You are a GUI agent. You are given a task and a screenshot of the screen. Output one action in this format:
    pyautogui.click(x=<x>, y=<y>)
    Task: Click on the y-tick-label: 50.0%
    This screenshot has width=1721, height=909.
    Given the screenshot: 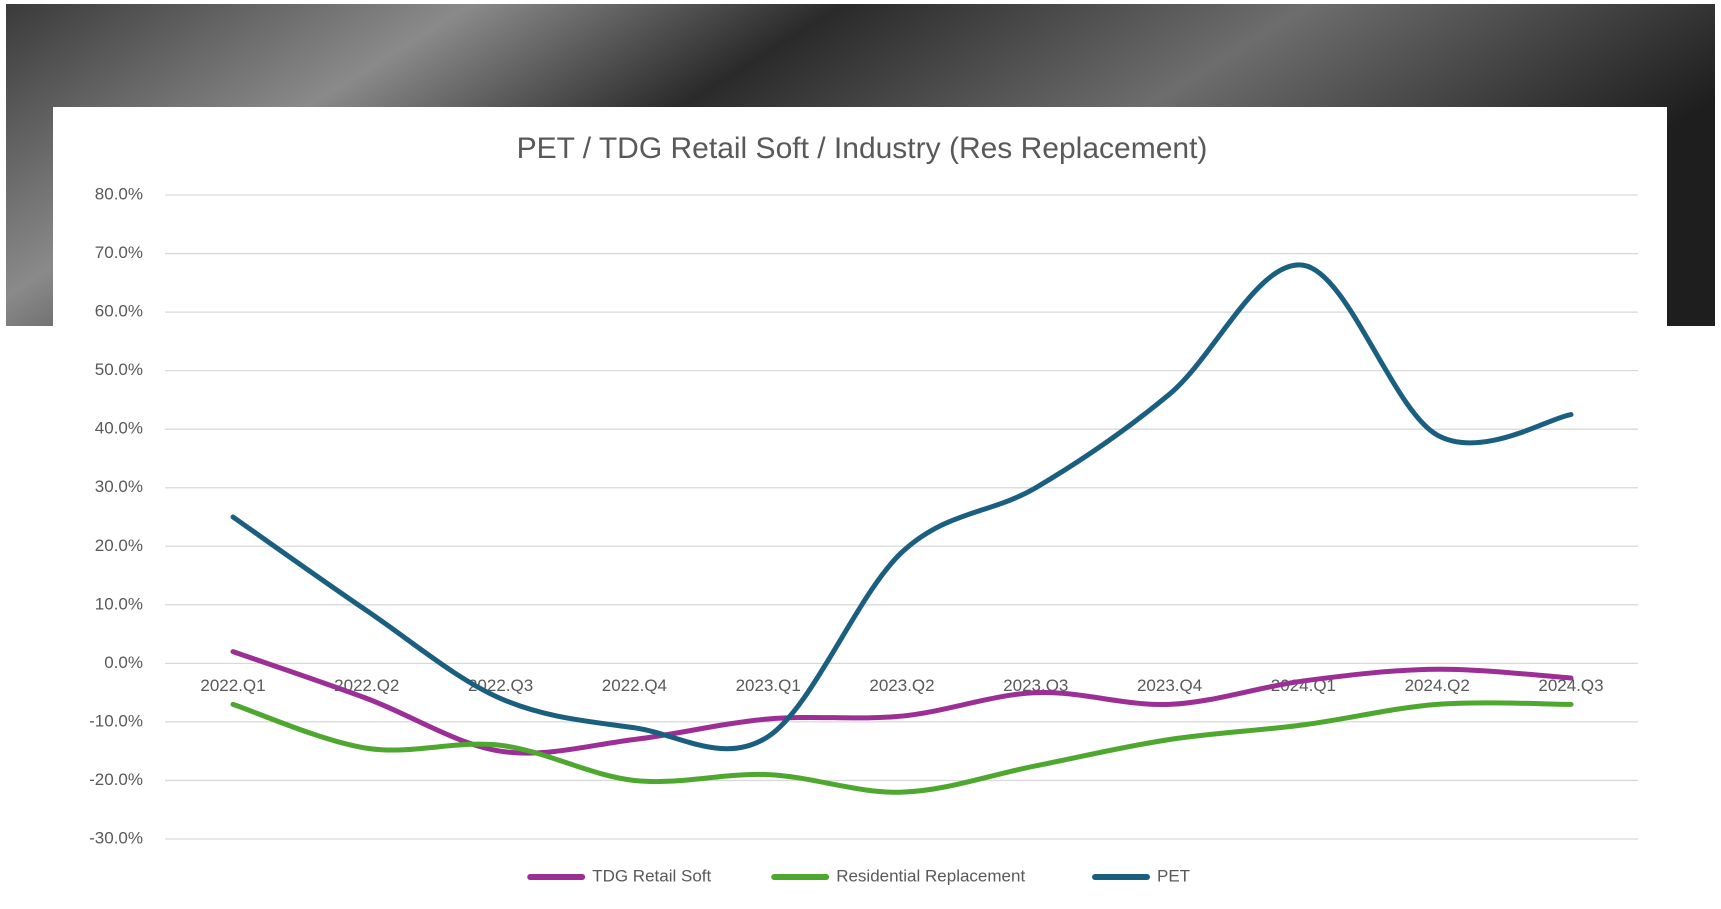 What is the action you would take?
    pyautogui.click(x=119, y=369)
    